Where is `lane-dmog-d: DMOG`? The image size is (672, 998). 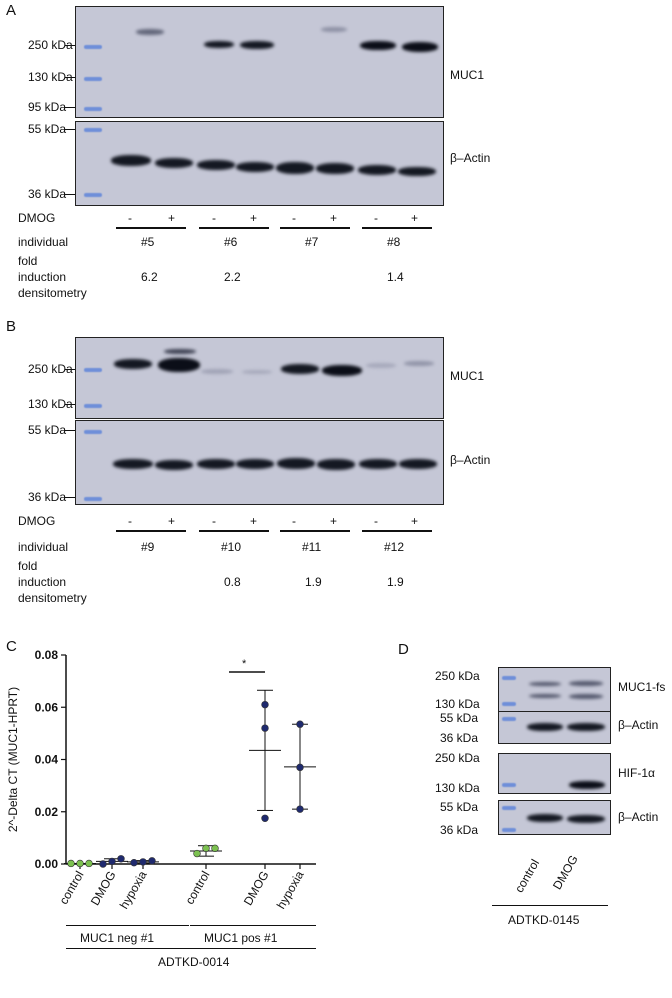
lane-dmog-d: DMOG is located at coordinates (565, 872).